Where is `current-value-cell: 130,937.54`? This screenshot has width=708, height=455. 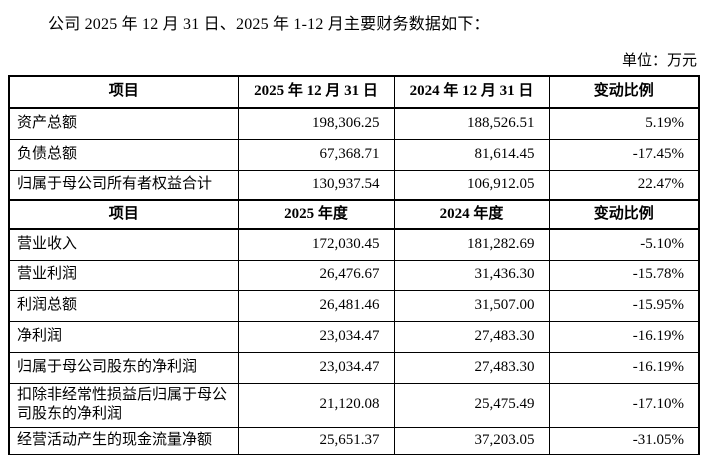 current-value-cell: 130,937.54 is located at coordinates (316, 185).